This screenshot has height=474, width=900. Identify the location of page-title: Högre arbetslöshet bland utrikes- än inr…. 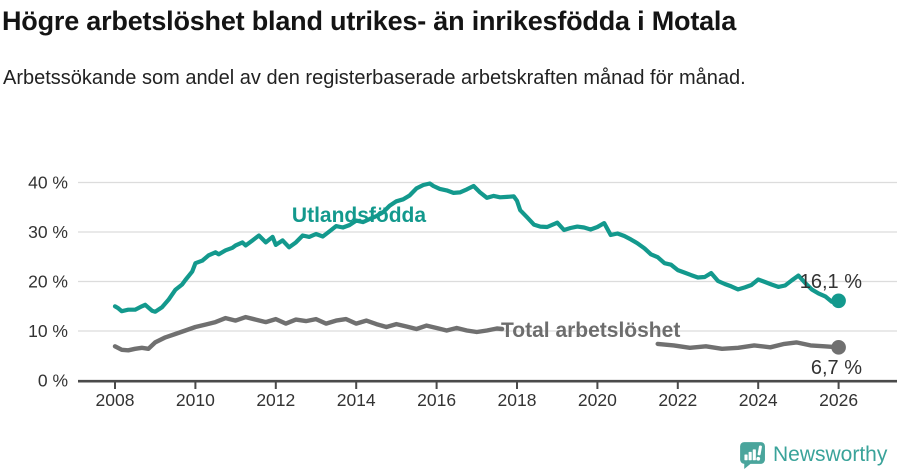
(369, 21).